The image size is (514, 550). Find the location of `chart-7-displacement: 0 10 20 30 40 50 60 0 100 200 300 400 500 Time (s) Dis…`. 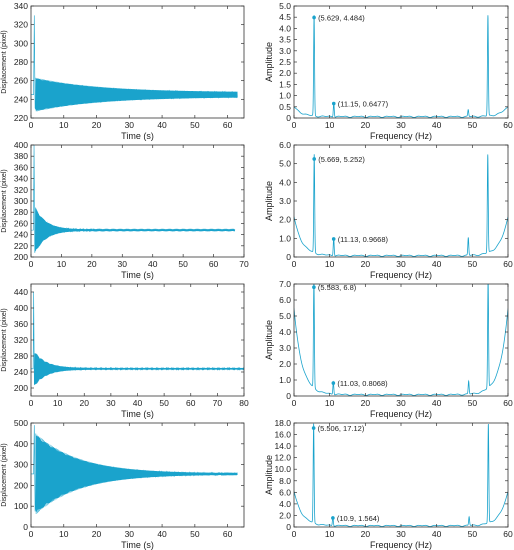

chart-7-displacement: 0 10 20 30 40 50 60 0 100 200 300 400 500 Time (s) Dis… is located at coordinates (123, 484).